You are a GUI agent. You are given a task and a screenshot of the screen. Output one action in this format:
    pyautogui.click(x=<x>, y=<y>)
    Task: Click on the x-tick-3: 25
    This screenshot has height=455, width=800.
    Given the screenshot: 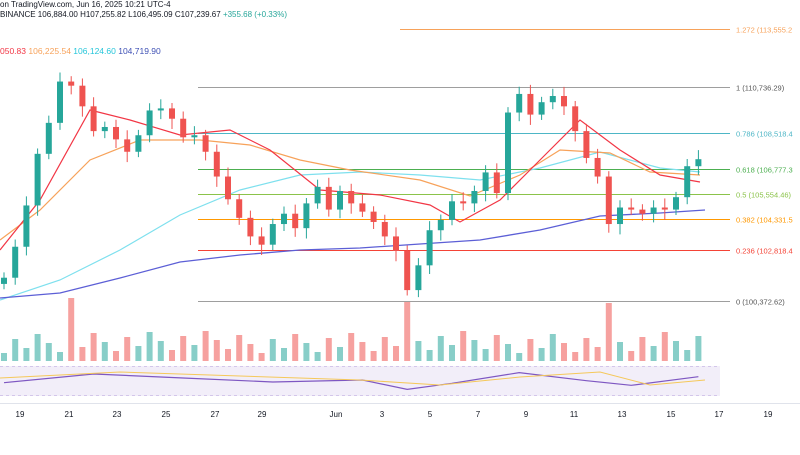 What is the action you would take?
    pyautogui.click(x=166, y=414)
    